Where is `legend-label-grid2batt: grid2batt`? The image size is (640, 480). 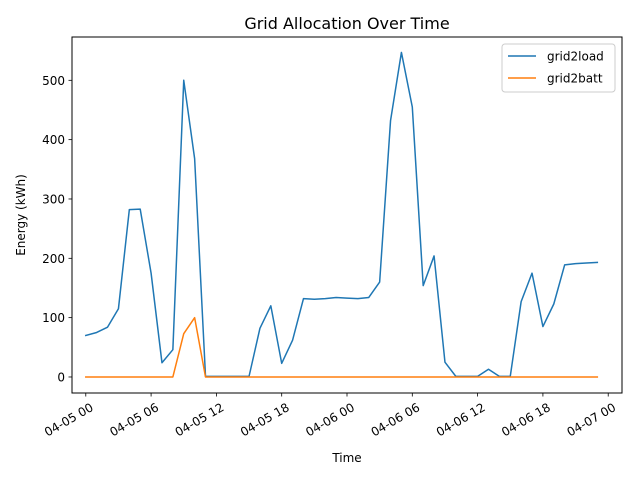
legend-label-grid2batt: grid2batt is located at coordinates (575, 79).